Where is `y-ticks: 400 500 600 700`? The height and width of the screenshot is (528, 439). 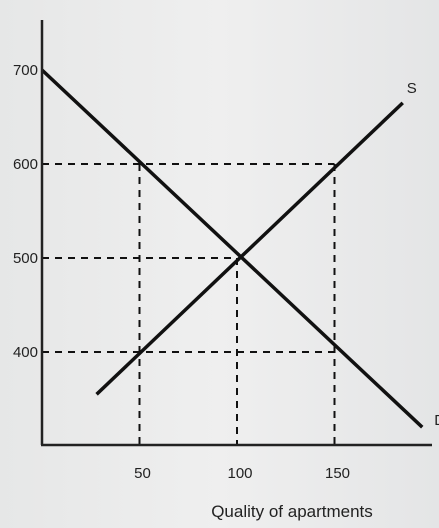
y-ticks: 400 500 600 700 is located at coordinates (25, 211).